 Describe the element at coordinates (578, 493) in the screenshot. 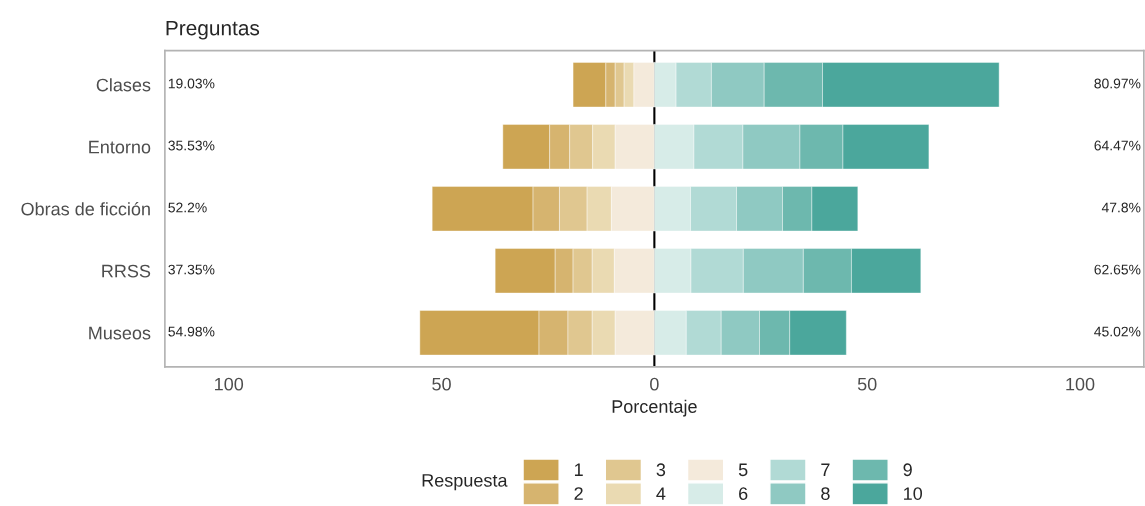

I see `legend-label: 2` at that location.